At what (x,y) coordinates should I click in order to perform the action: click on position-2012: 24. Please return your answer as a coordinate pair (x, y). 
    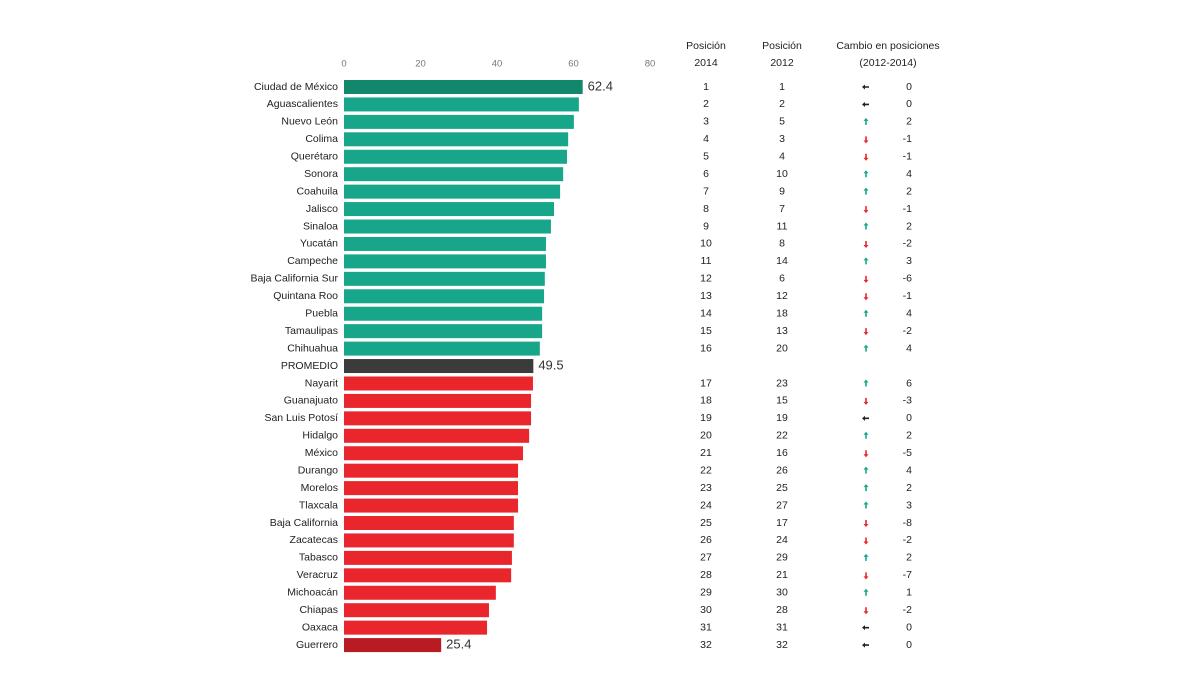
    Looking at the image, I should click on (782, 540).